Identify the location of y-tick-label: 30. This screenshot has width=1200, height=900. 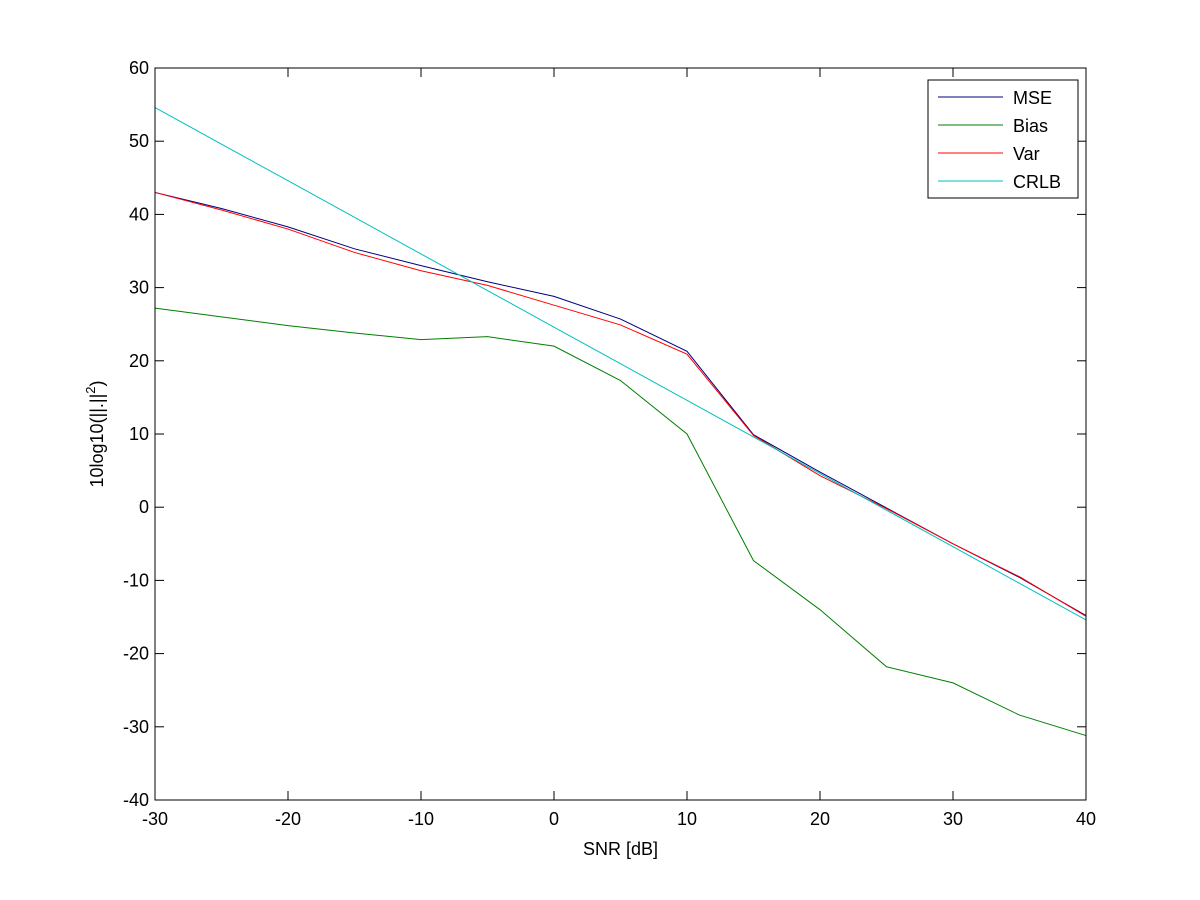
(139, 288).